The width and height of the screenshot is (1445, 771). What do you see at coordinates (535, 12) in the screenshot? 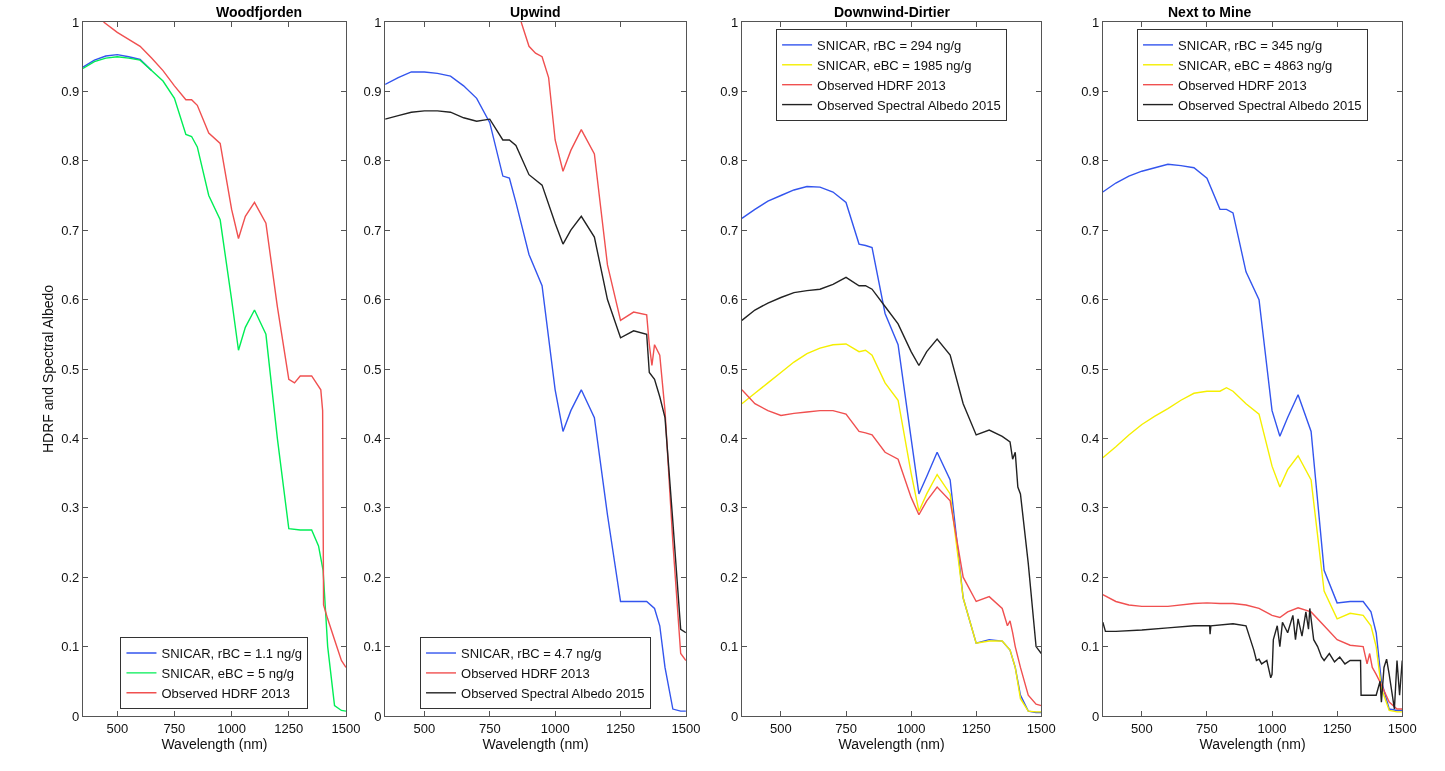
I see `chart-title: Upwind` at bounding box center [535, 12].